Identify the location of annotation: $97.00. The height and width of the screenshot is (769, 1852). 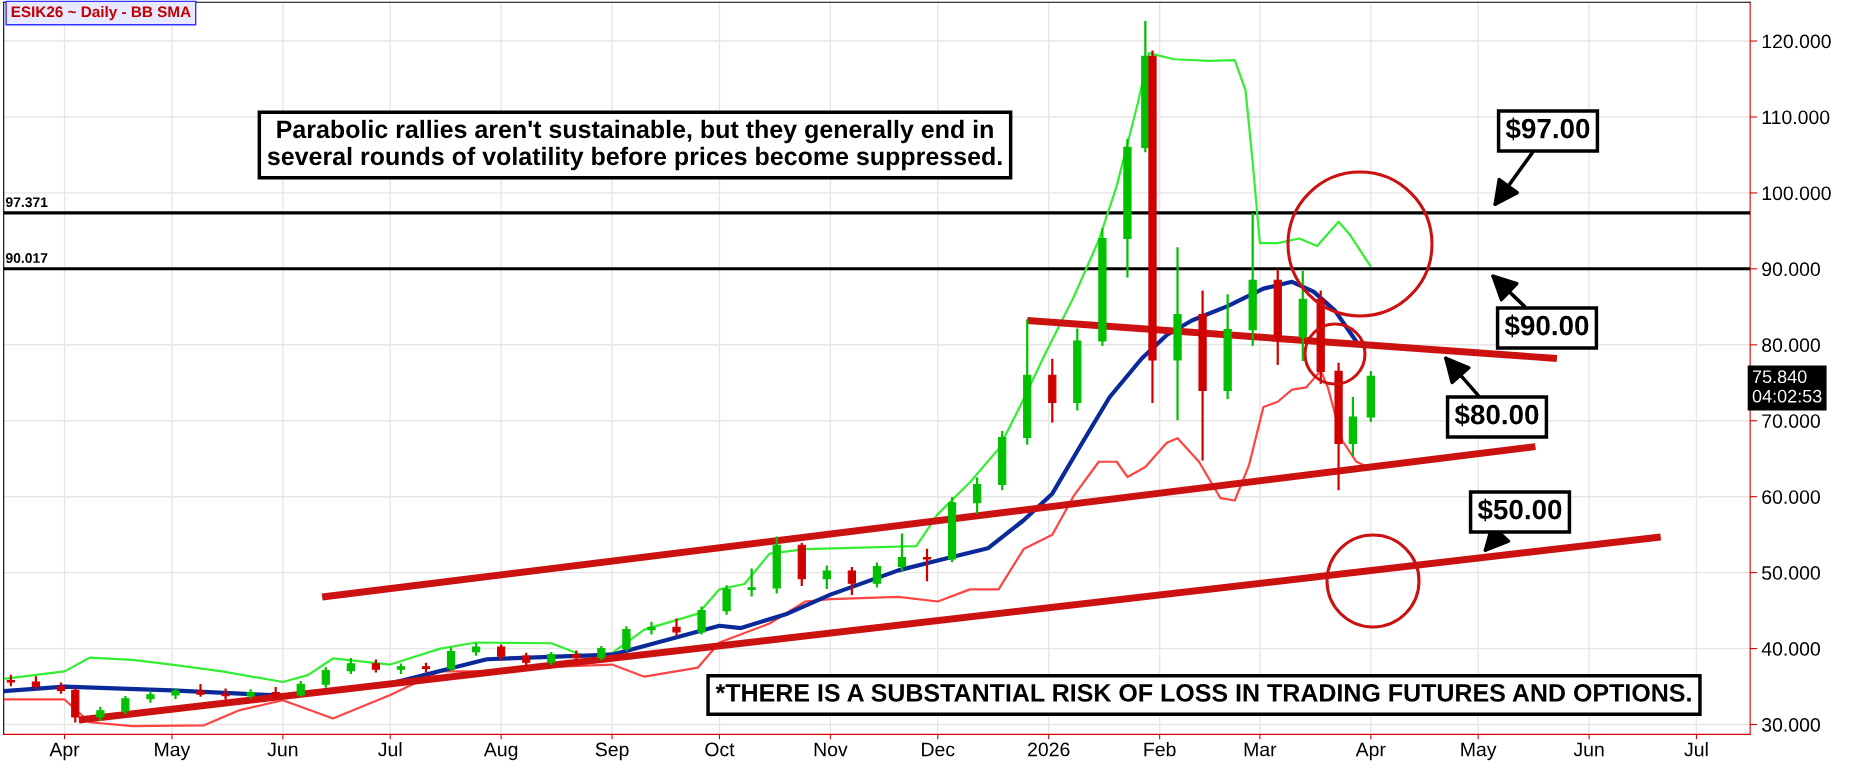
(1547, 129).